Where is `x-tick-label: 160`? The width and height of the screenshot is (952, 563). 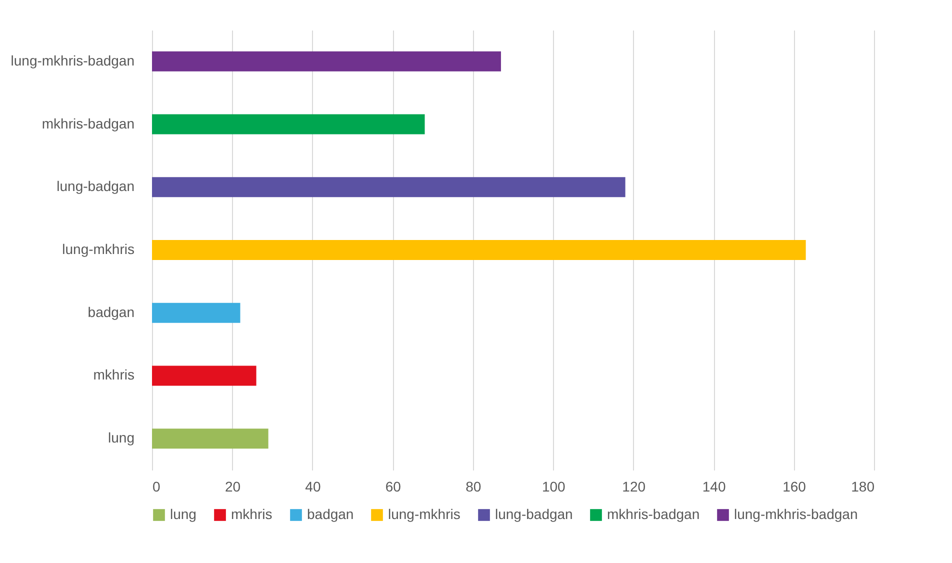
x-tick-label: 160 is located at coordinates (794, 486).